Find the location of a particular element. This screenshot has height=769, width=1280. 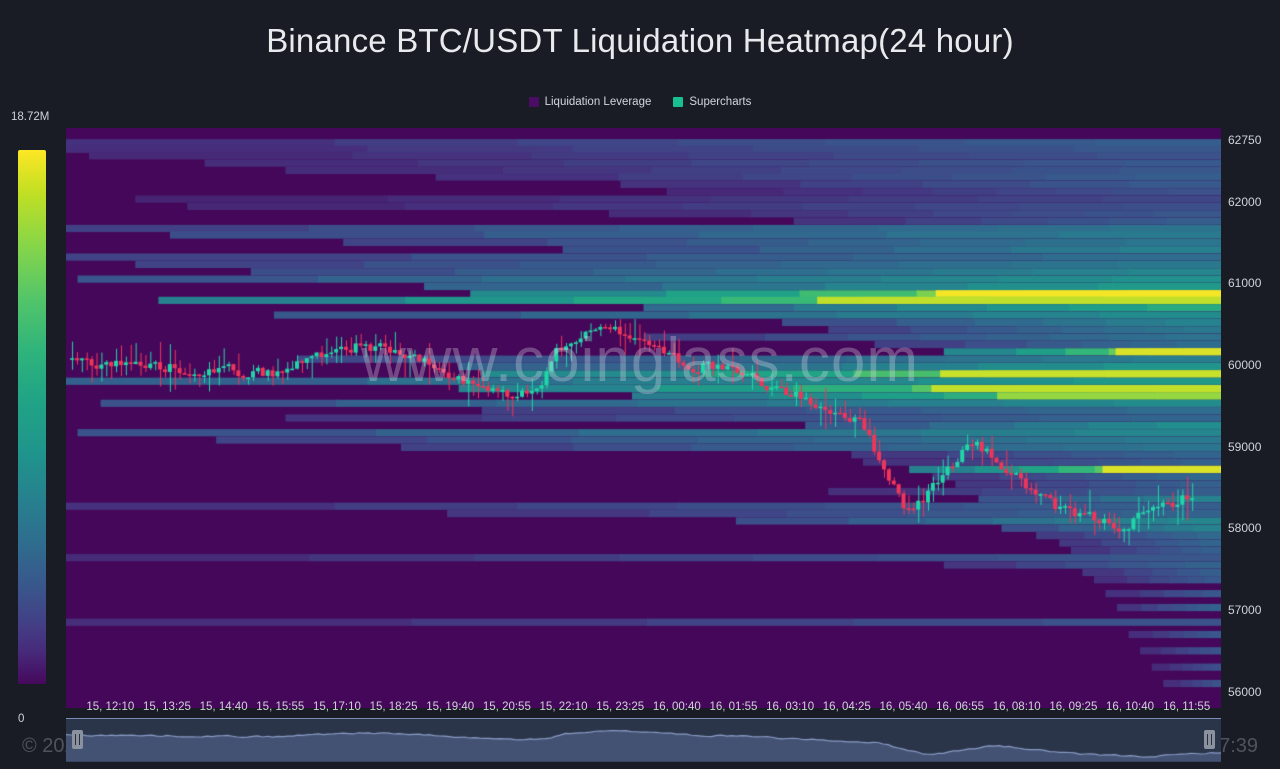

y-axis-tick-label: 58000 is located at coordinates (1245, 528).